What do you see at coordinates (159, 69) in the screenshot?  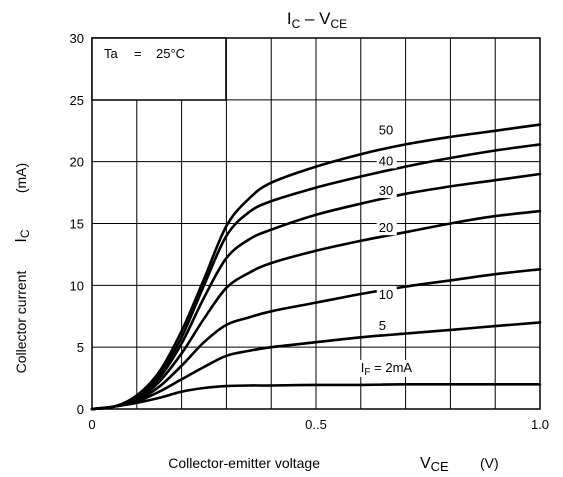 I see `condition-box: Ta = 25°C` at bounding box center [159, 69].